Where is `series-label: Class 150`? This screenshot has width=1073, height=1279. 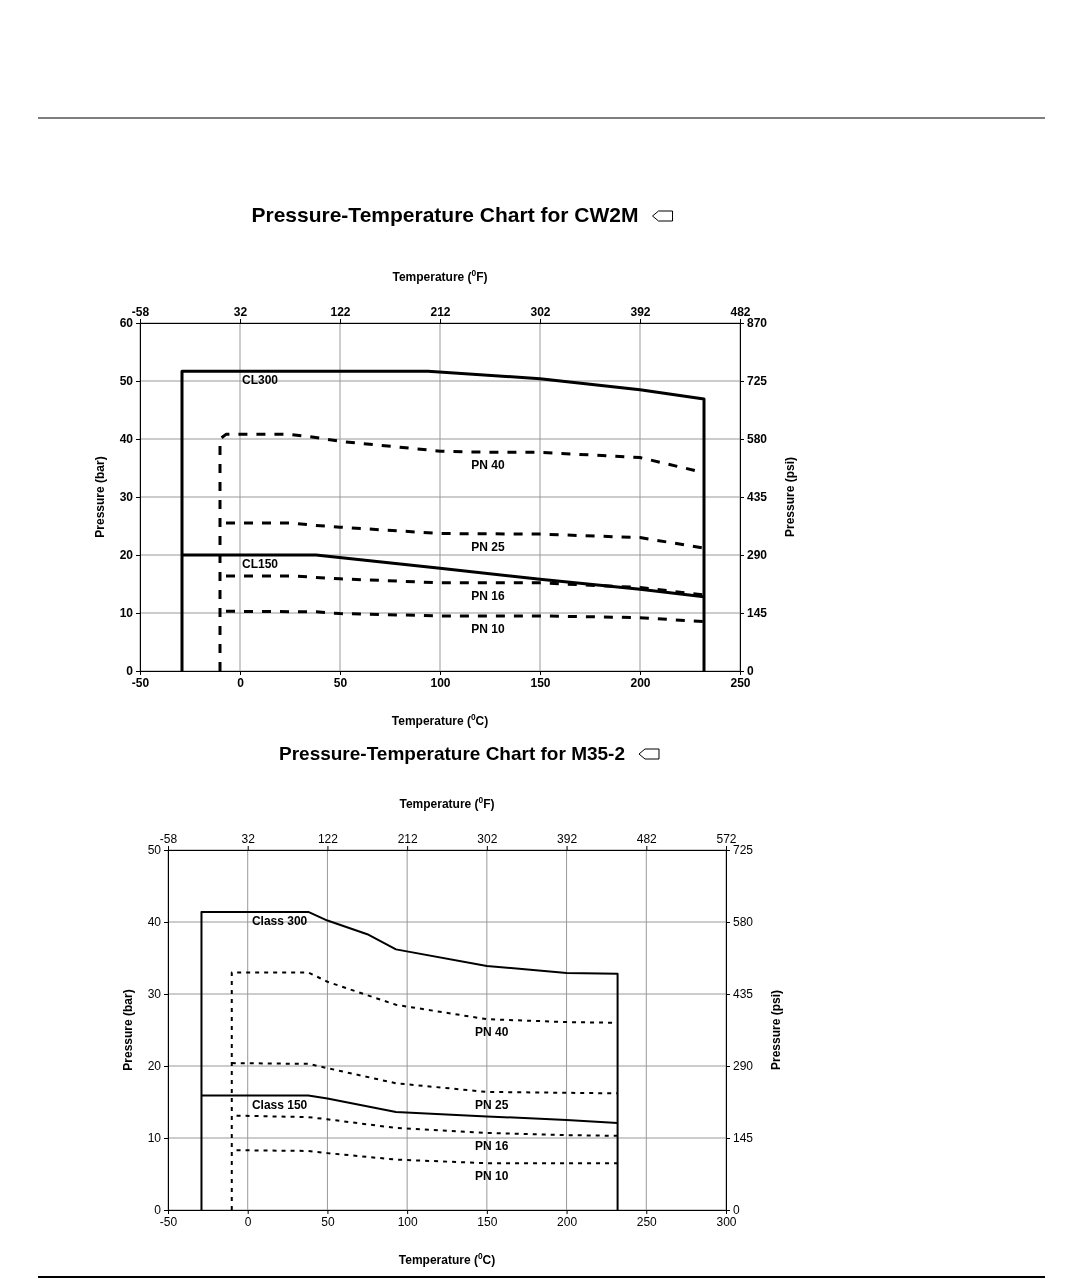 series-label: Class 150 is located at coordinates (279, 1104).